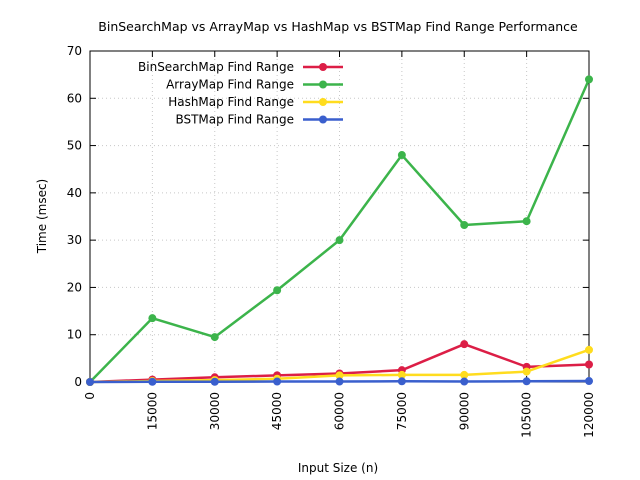 The width and height of the screenshot is (640, 480). Describe the element at coordinates (230, 85) in the screenshot. I see `legend-label: ArrayMap Find Range` at that location.